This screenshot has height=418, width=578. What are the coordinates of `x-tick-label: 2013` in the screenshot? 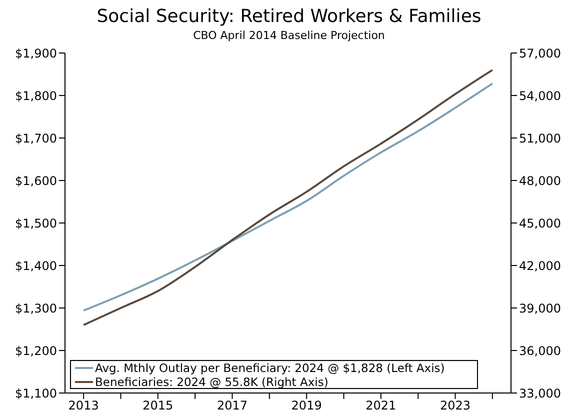 It's located at (83, 405).